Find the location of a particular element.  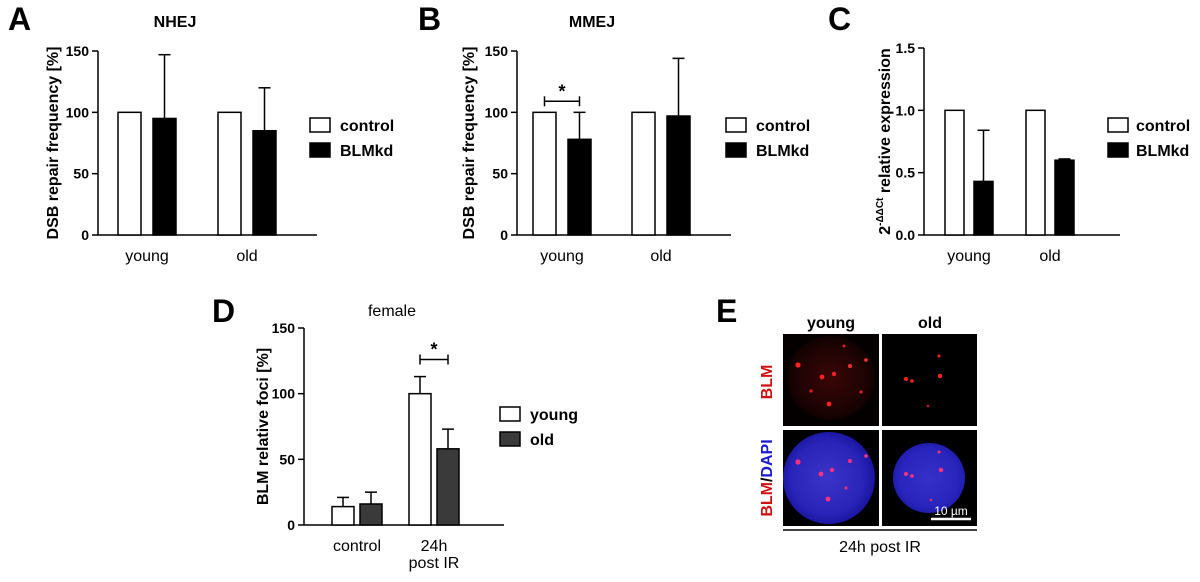

nucleus-young-dapi is located at coordinates (829, 478).